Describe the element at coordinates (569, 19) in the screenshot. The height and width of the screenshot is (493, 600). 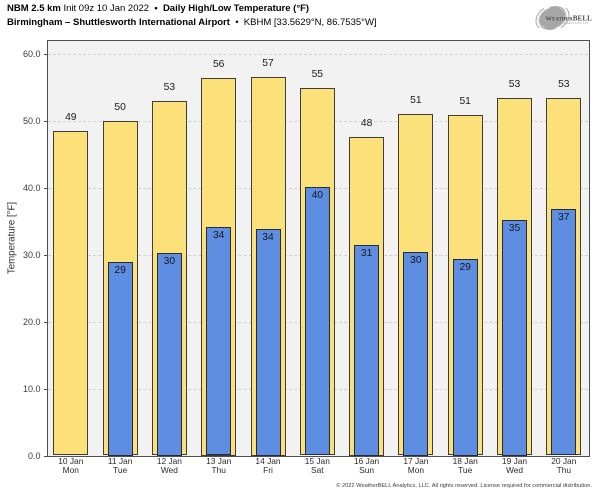
I see `svg-text: WEATHERBELL` at that location.